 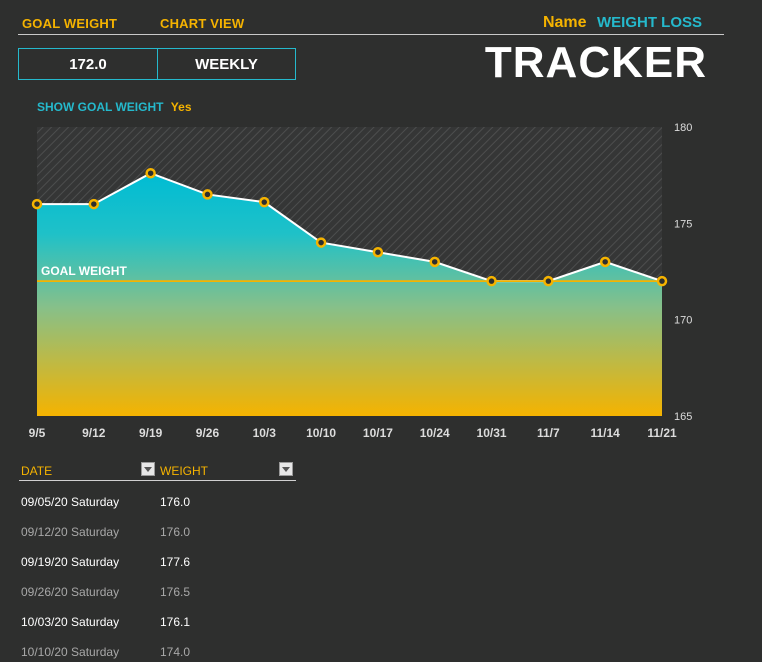 I want to click on row-weight: 174.0, so click(x=175, y=652).